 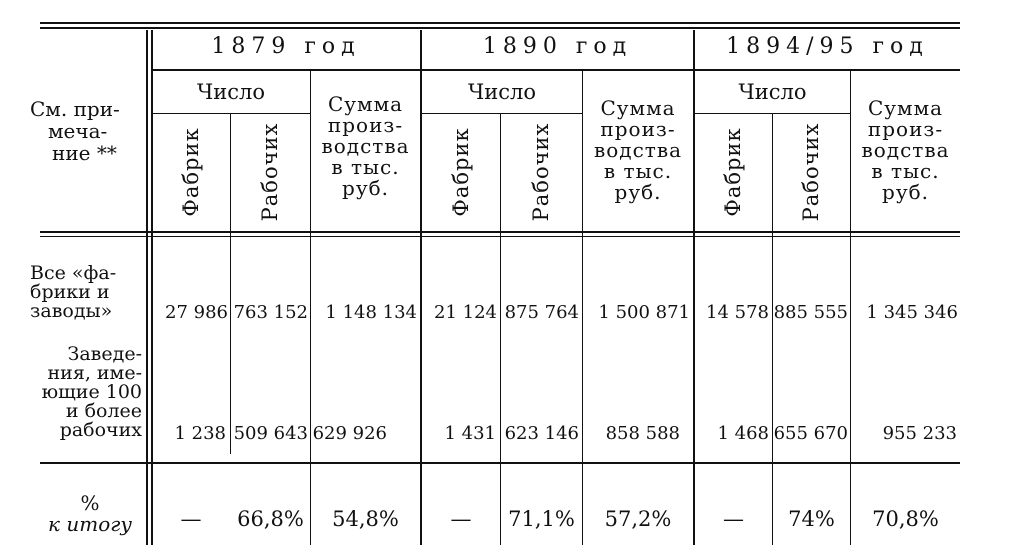 I want to click on workers-label-1: Рабочих, so click(x=270, y=172).